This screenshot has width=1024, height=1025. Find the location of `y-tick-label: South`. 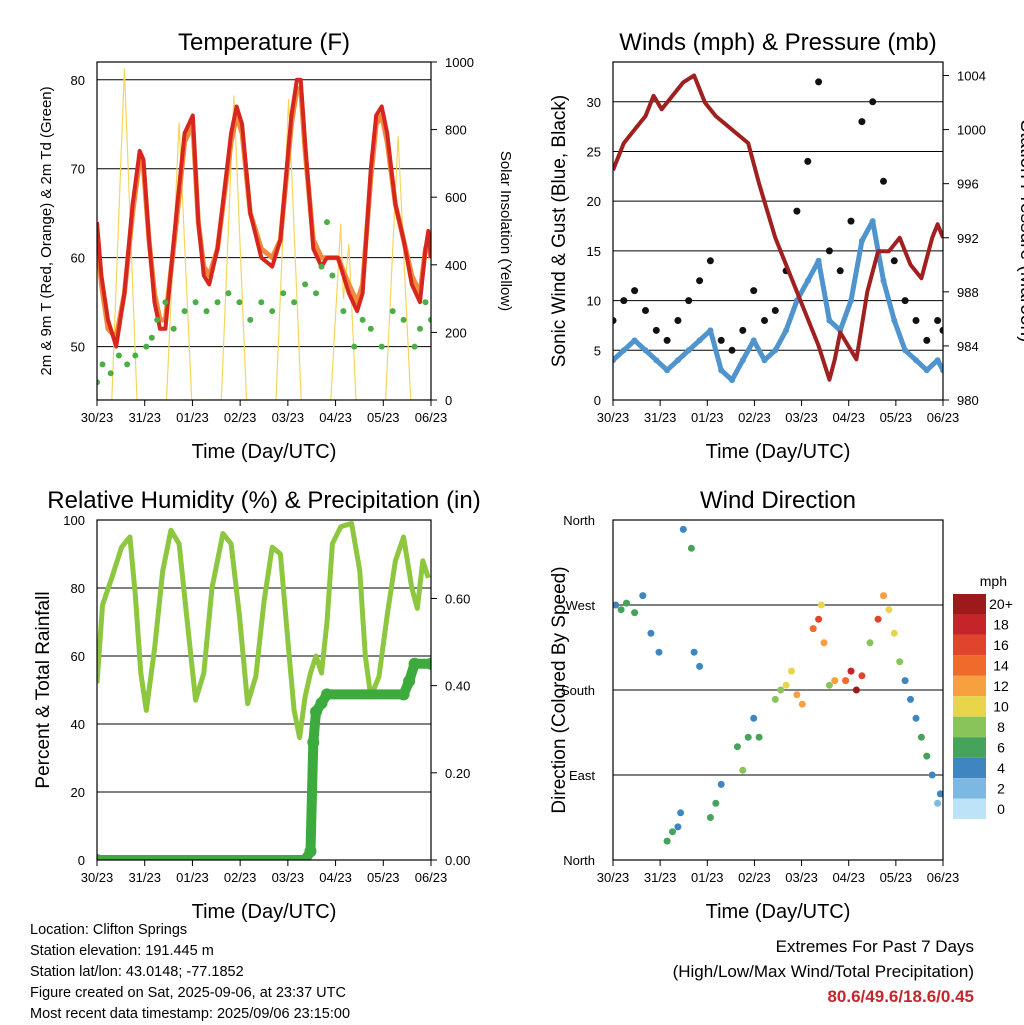

y-tick-label: South is located at coordinates (578, 690).